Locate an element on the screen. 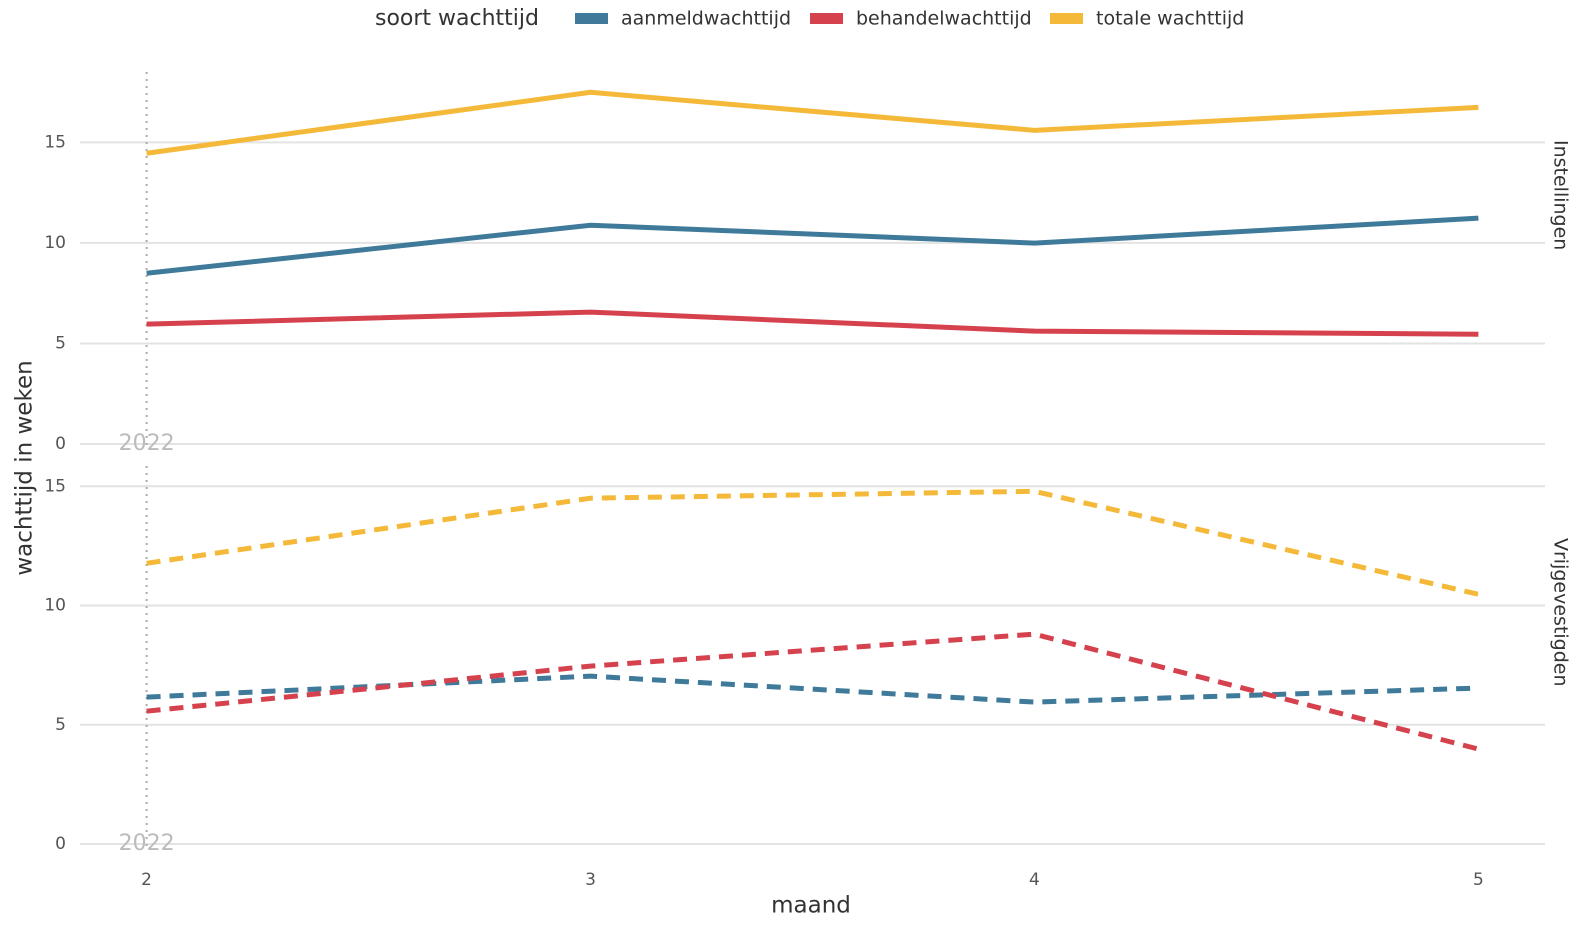 This screenshot has width=1591, height=931. x-tick-label: 2 is located at coordinates (146, 880).